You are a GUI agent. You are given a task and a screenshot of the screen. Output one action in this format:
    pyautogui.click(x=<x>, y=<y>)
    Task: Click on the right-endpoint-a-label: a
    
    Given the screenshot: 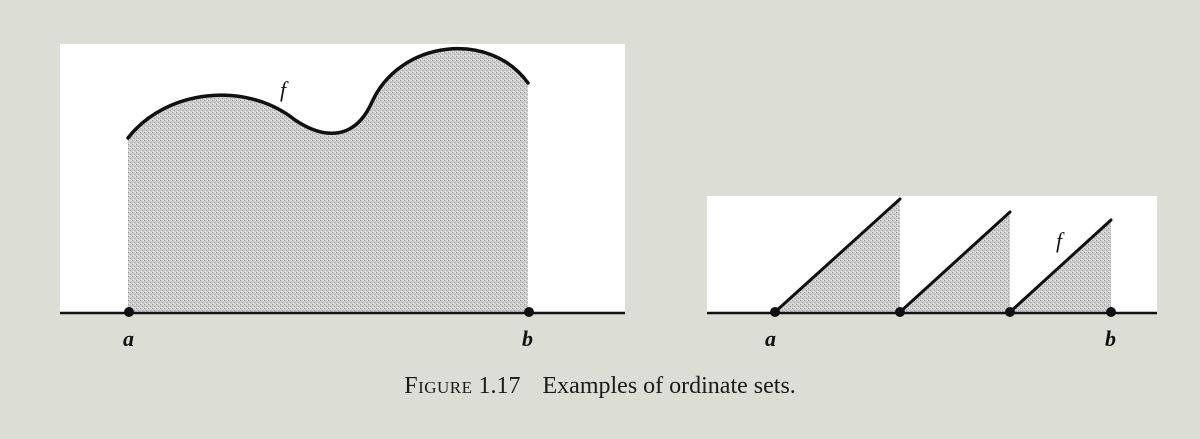 What is the action you would take?
    pyautogui.click(x=770, y=338)
    